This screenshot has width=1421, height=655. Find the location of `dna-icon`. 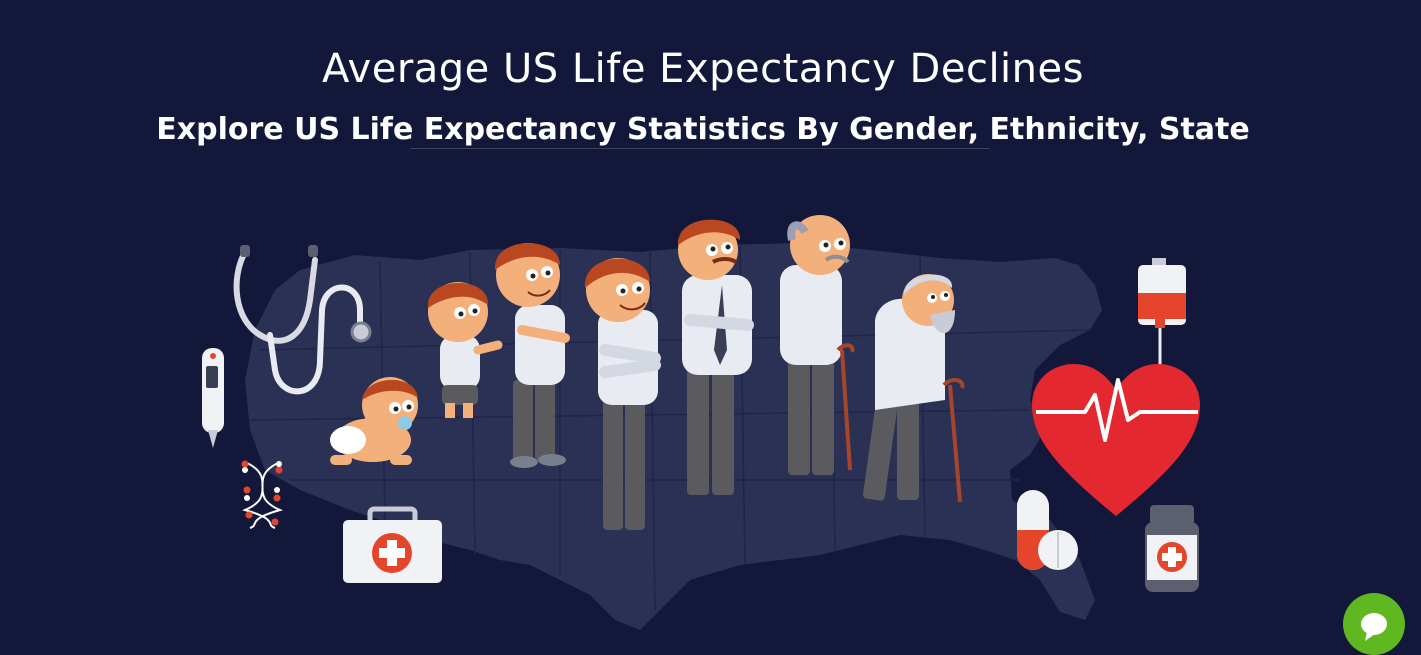

dna-icon is located at coordinates (262, 494).